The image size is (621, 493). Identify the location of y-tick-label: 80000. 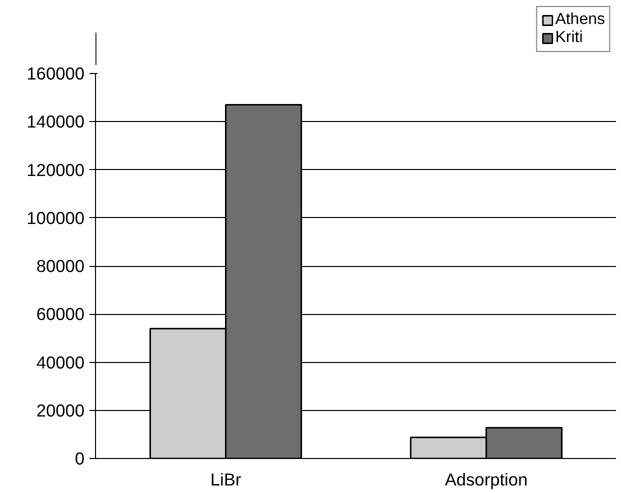
(60, 266).